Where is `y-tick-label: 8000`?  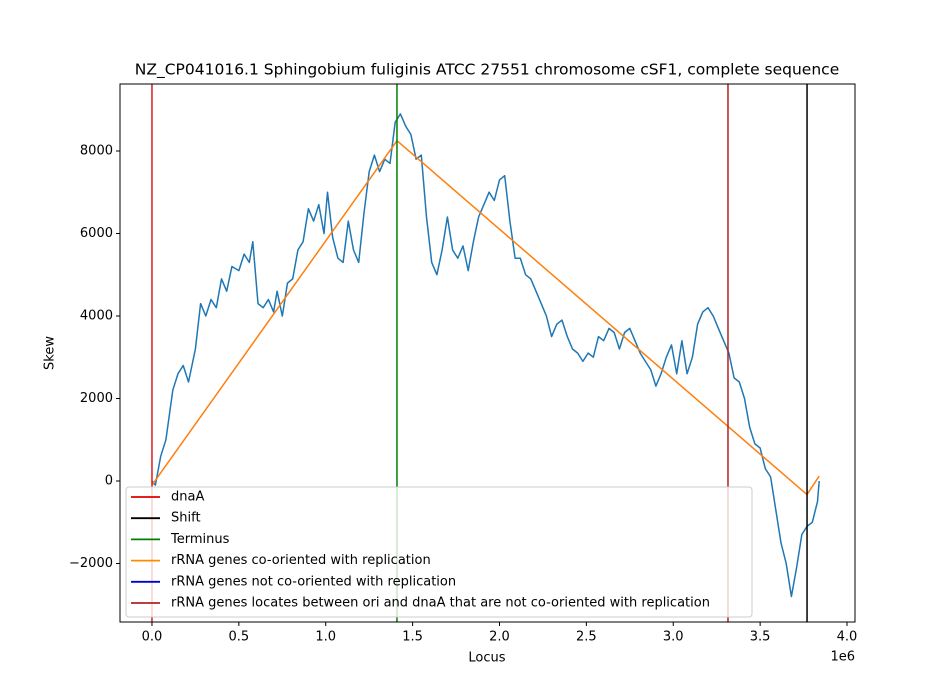 y-tick-label: 8000 is located at coordinates (96, 150).